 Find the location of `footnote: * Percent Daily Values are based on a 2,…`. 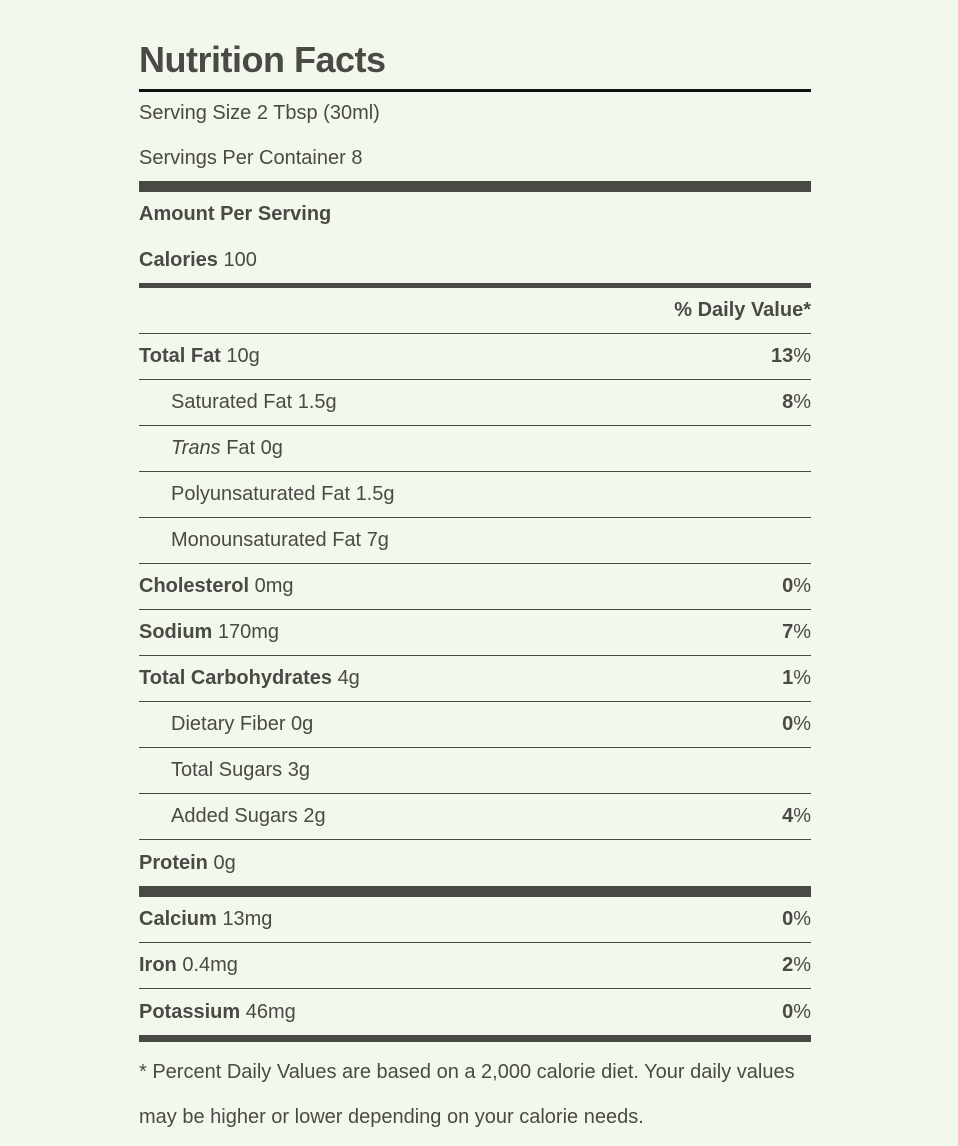

footnote: * Percent Daily Values are based on a 2,… is located at coordinates (467, 1094).